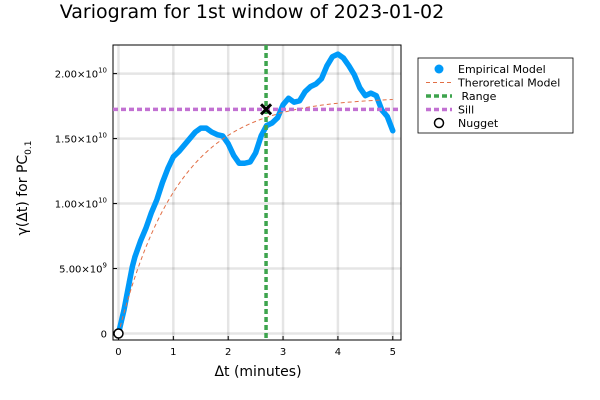  Describe the element at coordinates (257, 372) in the screenshot. I see `x-axis-label: Δt (minutes)` at that location.